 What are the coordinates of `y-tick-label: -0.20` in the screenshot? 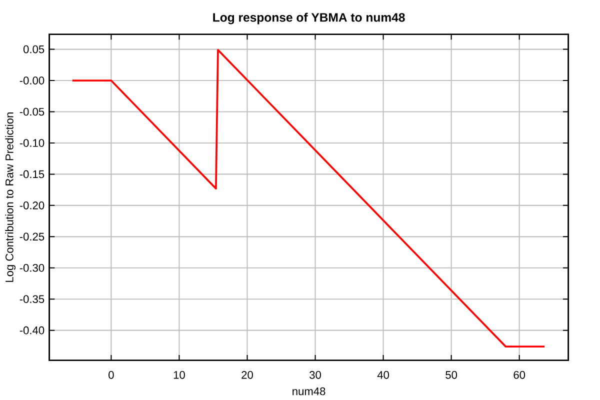 It's located at (32, 206).